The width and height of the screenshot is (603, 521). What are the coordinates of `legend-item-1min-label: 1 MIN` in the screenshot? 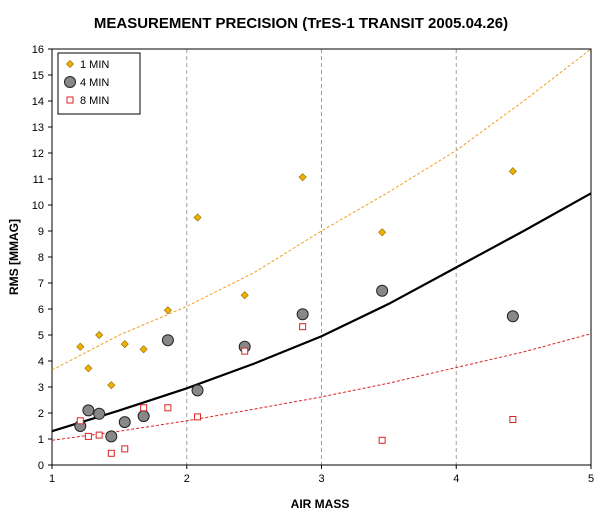 It's located at (94, 65).